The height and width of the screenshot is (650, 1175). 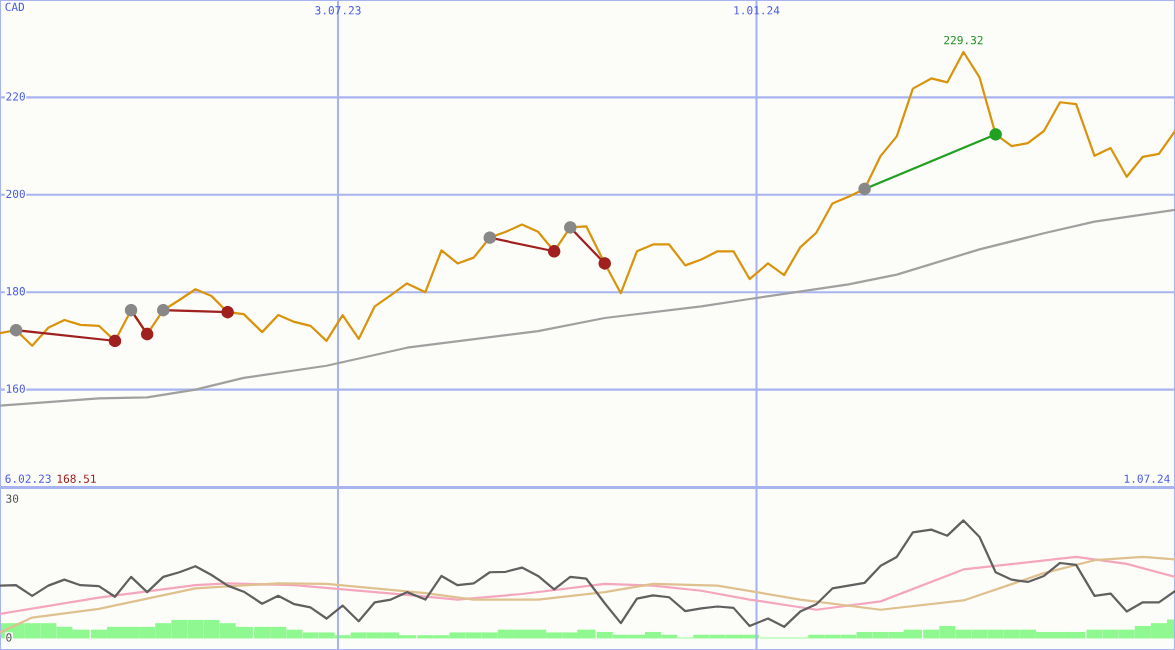 What do you see at coordinates (76, 478) in the screenshot?
I see `annotation: 168.51` at bounding box center [76, 478].